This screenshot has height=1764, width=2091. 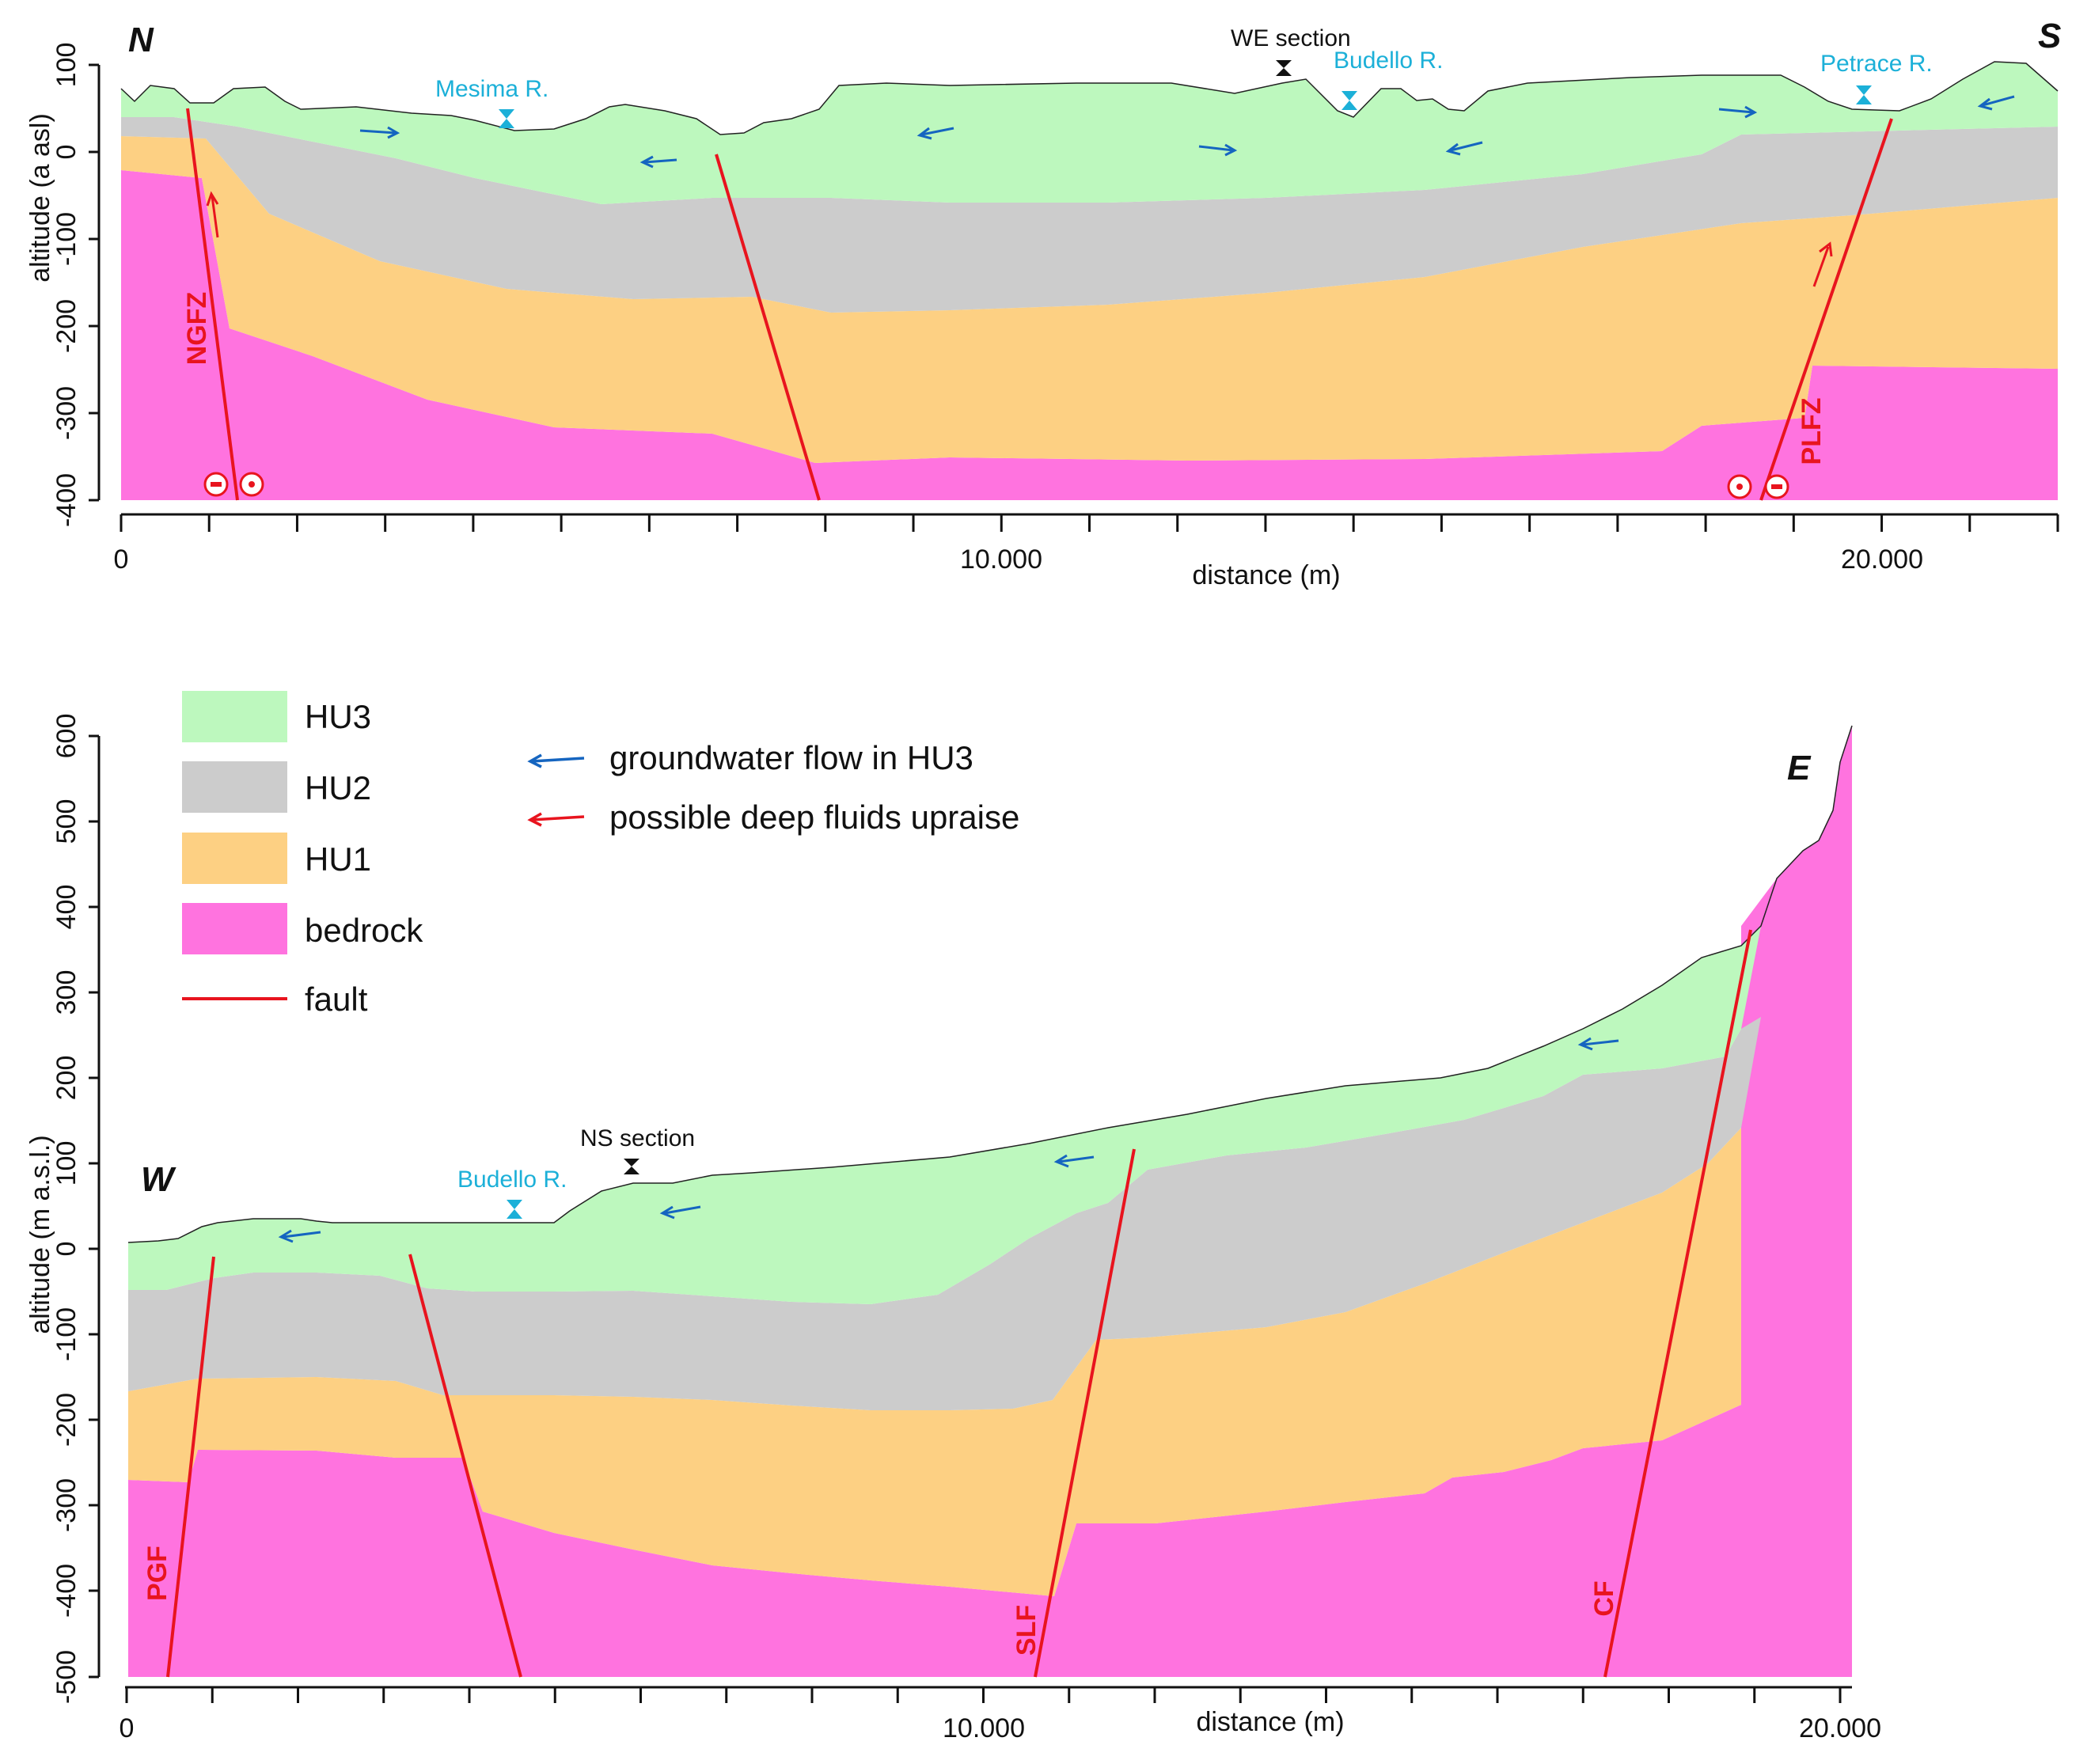 What do you see at coordinates (631, 1166) in the screenshot?
I see `we-ns-section-marker` at bounding box center [631, 1166].